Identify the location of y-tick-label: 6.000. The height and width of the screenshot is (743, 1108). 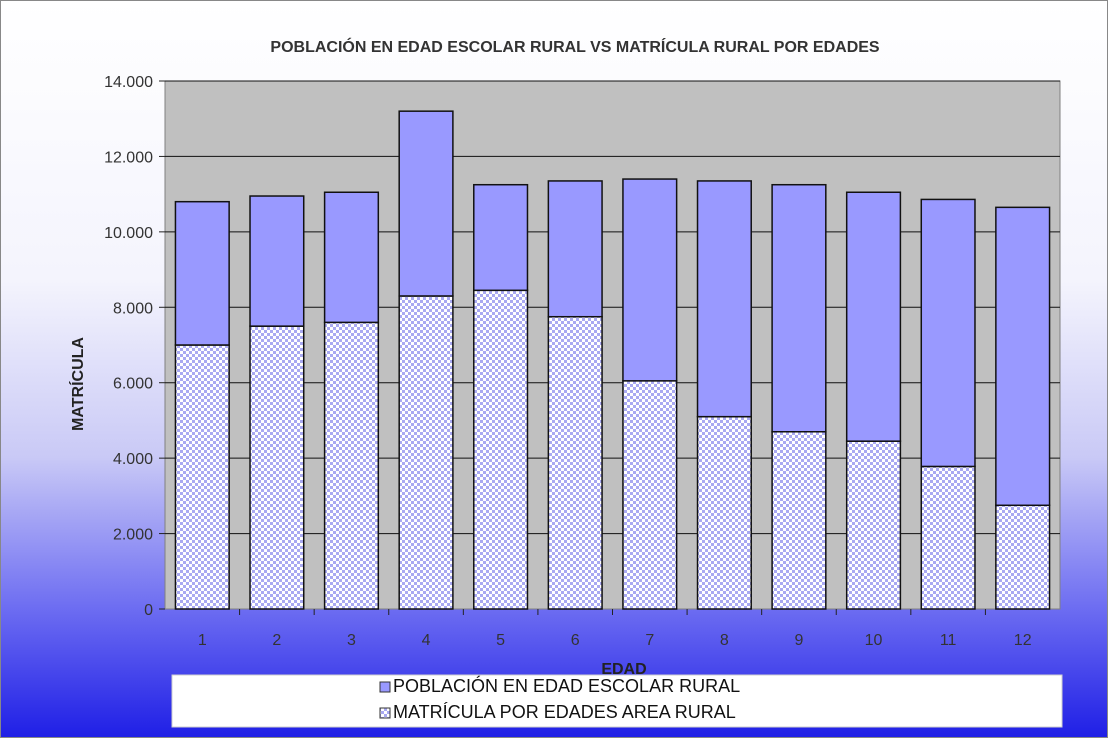
(133, 384).